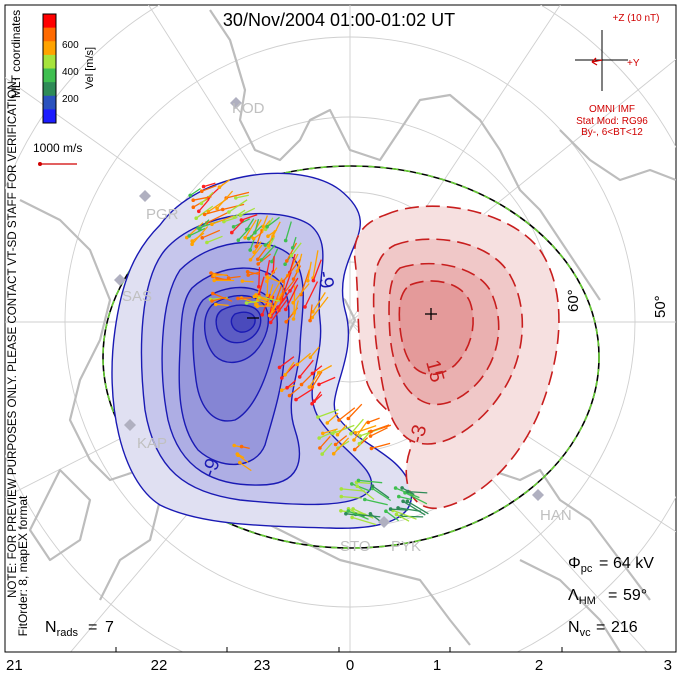 The height and width of the screenshot is (674, 680). What do you see at coordinates (350, 665) in the screenshot?
I see `mlt-tick-label: 0` at bounding box center [350, 665].